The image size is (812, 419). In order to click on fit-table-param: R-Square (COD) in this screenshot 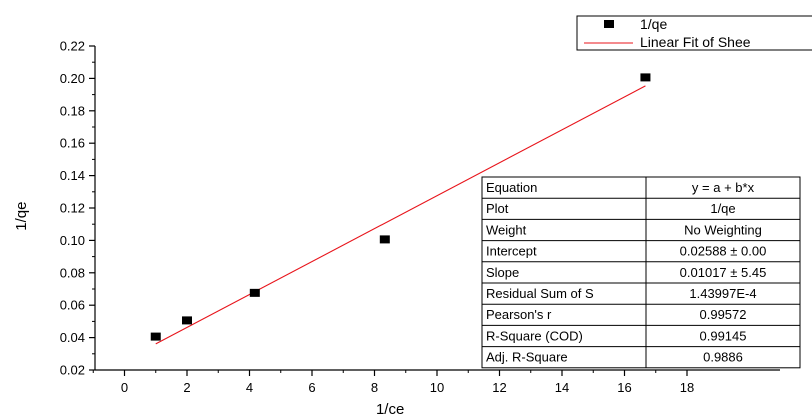, I will do `click(534, 335)`.